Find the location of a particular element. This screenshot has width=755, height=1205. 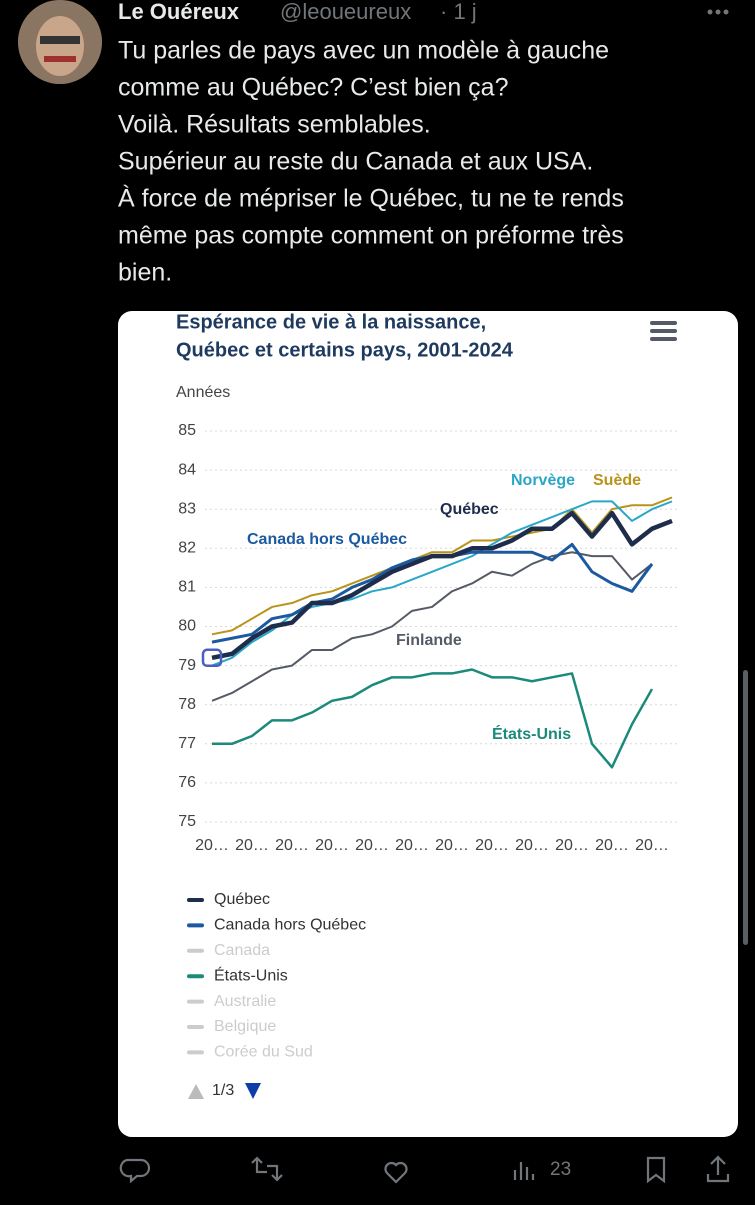

y-tick-label: 81 is located at coordinates (187, 587).